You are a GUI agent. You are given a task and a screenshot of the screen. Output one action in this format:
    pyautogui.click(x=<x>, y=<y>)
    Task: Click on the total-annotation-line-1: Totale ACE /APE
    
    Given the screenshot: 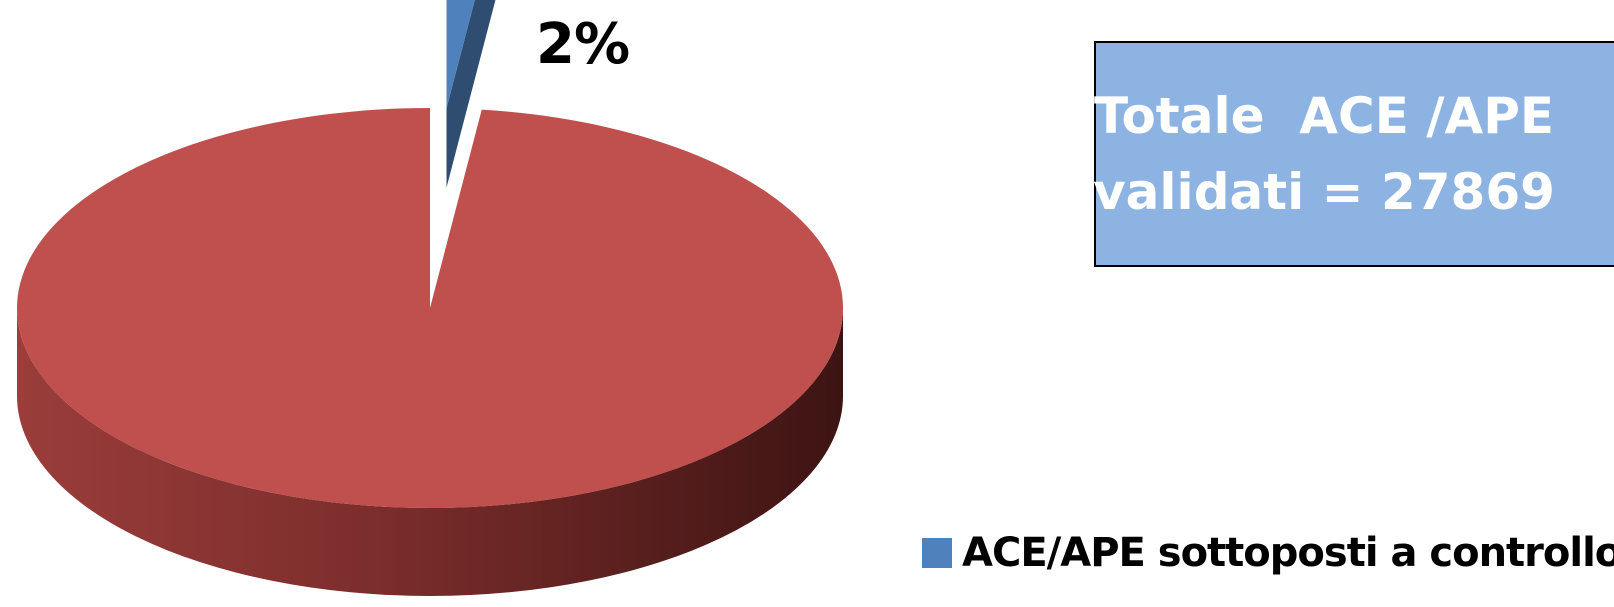 What is the action you would take?
    pyautogui.click(x=1324, y=116)
    